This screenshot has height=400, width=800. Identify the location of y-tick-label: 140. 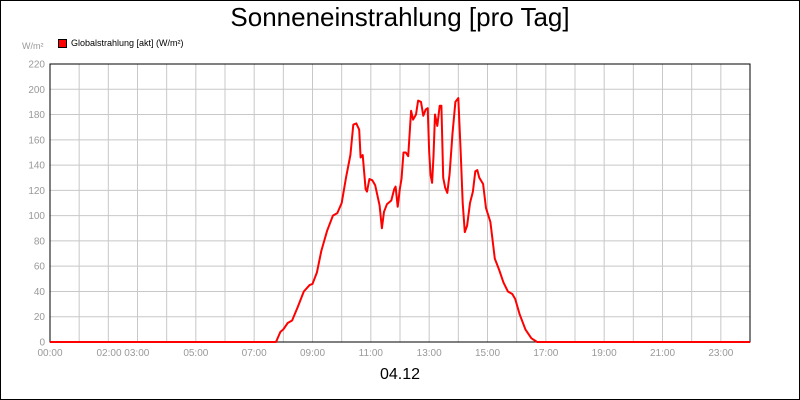
(36, 166).